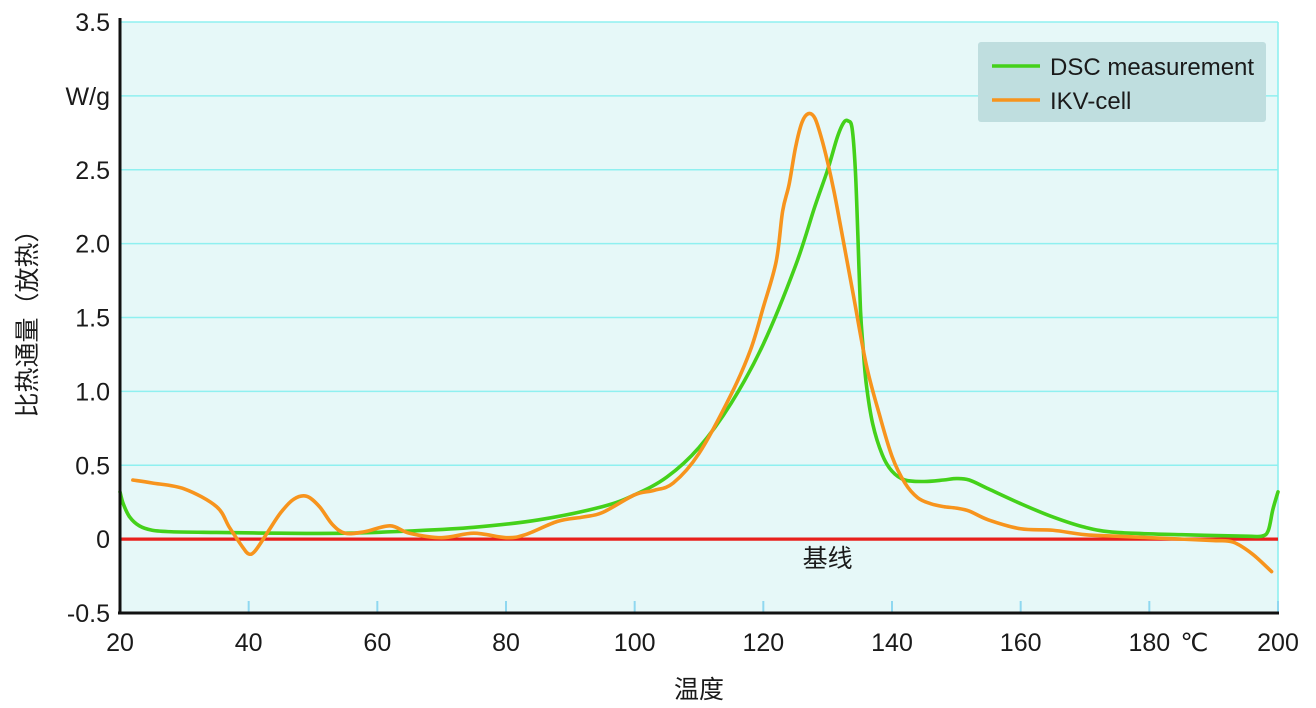 This screenshot has width=1316, height=708. Describe the element at coordinates (92, 171) in the screenshot. I see `y-tick-label: 2.5` at that location.